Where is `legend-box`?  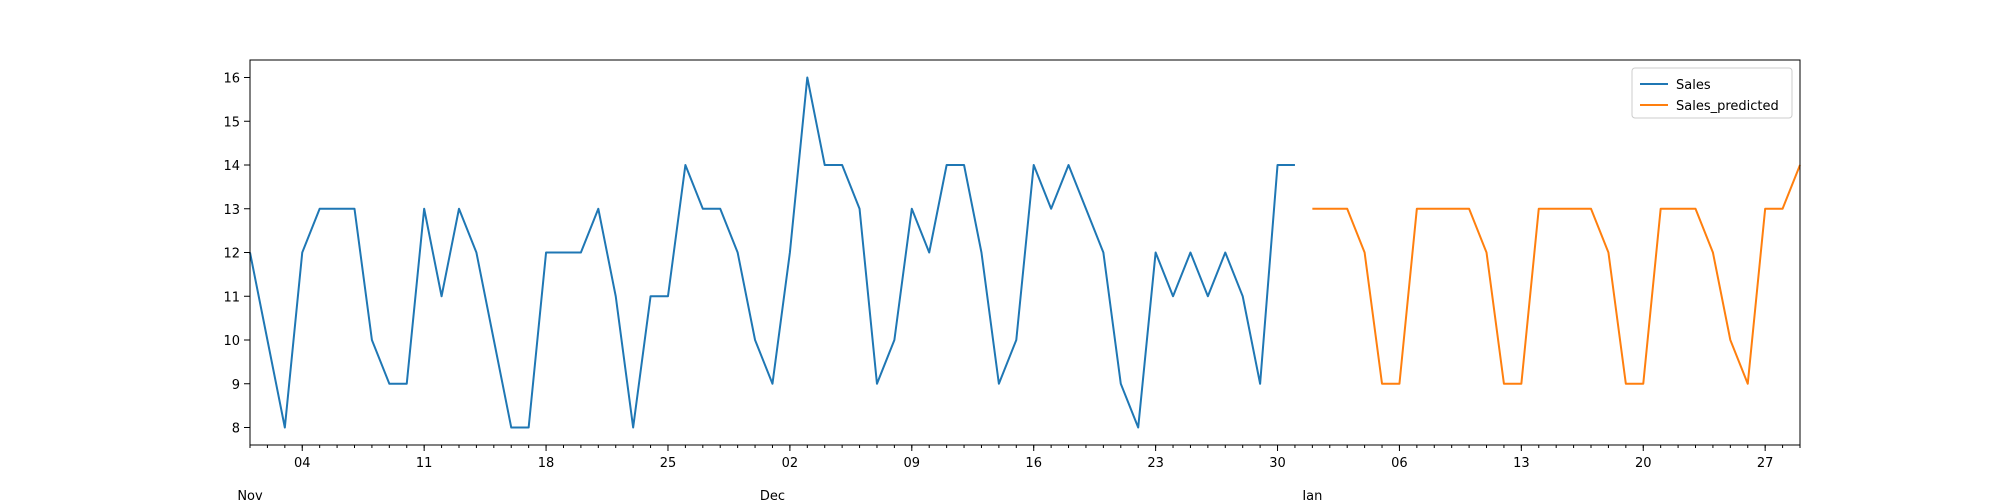 legend-box is located at coordinates (1712, 93).